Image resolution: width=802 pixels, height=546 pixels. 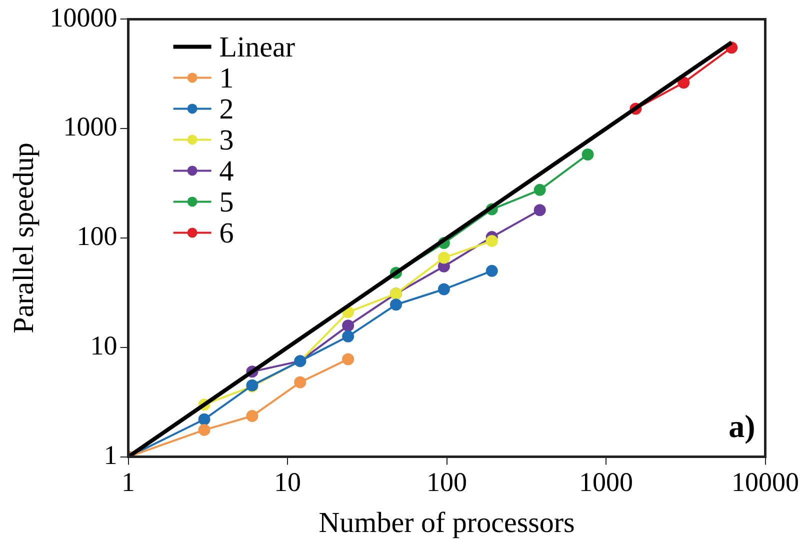 What do you see at coordinates (226, 109) in the screenshot?
I see `legend-label: 2` at bounding box center [226, 109].